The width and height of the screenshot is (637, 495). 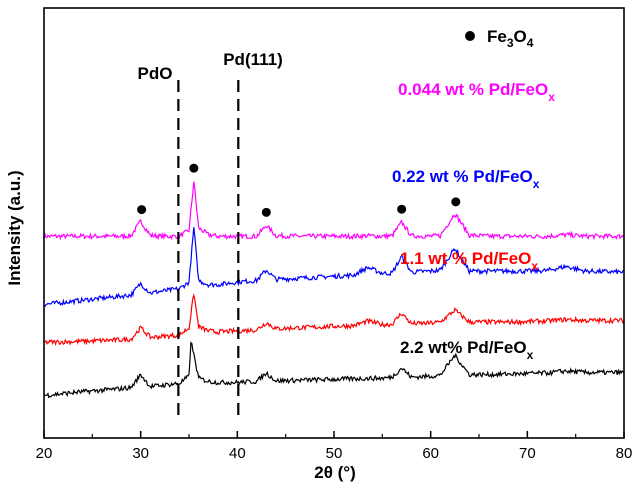 What do you see at coordinates (624, 453) in the screenshot?
I see `x-tick-label-6: 80` at bounding box center [624, 453].